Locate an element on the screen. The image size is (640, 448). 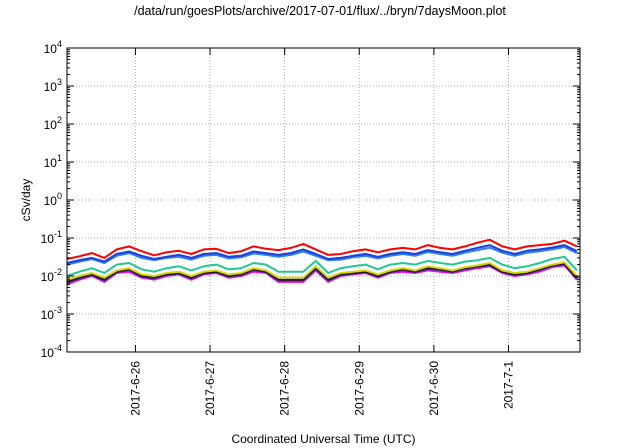
y-tick-label: 10² is located at coordinates (53, 123).